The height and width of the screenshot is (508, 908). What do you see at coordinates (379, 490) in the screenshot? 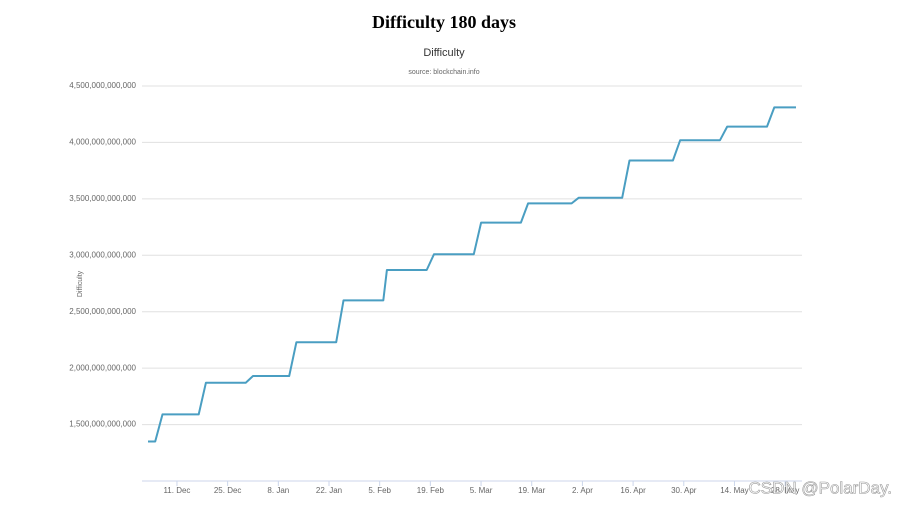
I see `x-tick-label: 5. Feb` at bounding box center [379, 490].